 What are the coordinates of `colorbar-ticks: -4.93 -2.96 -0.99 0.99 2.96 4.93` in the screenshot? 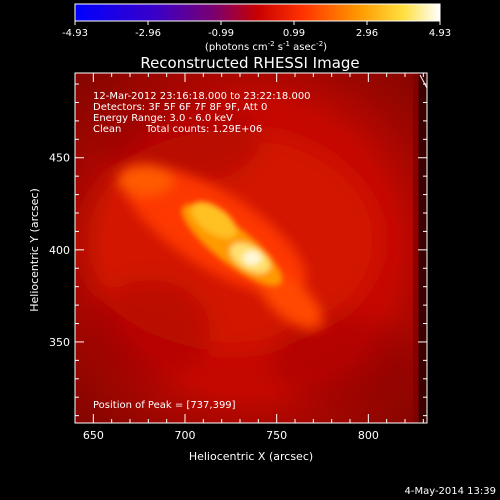 It's located at (256, 30).